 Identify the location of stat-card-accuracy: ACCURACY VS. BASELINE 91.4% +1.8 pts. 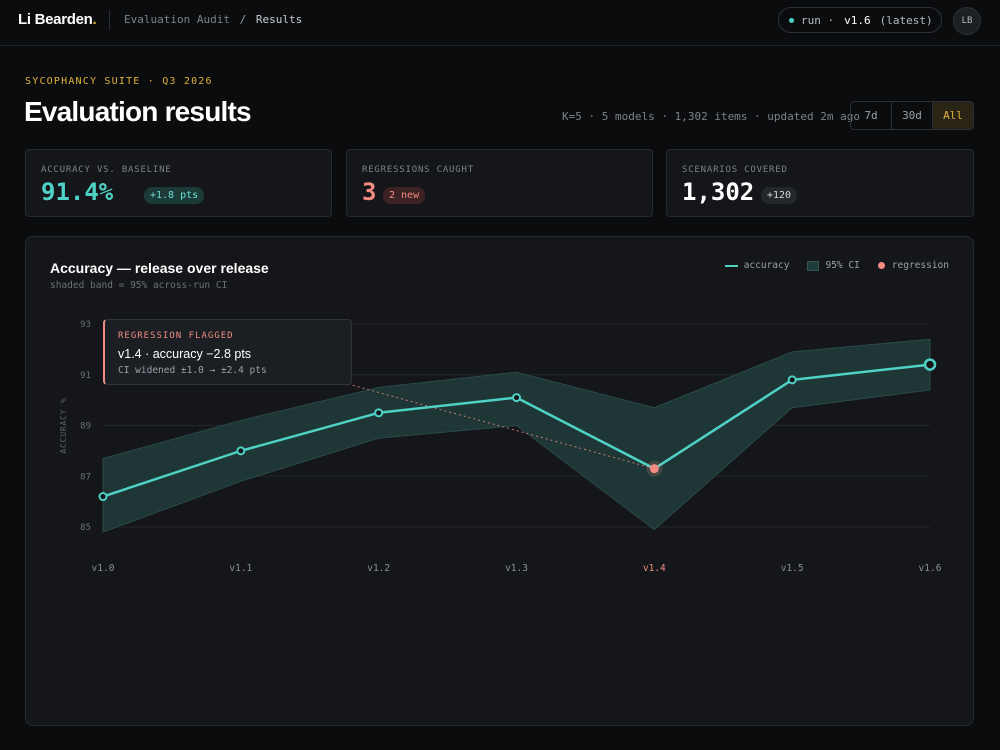
(178, 183).